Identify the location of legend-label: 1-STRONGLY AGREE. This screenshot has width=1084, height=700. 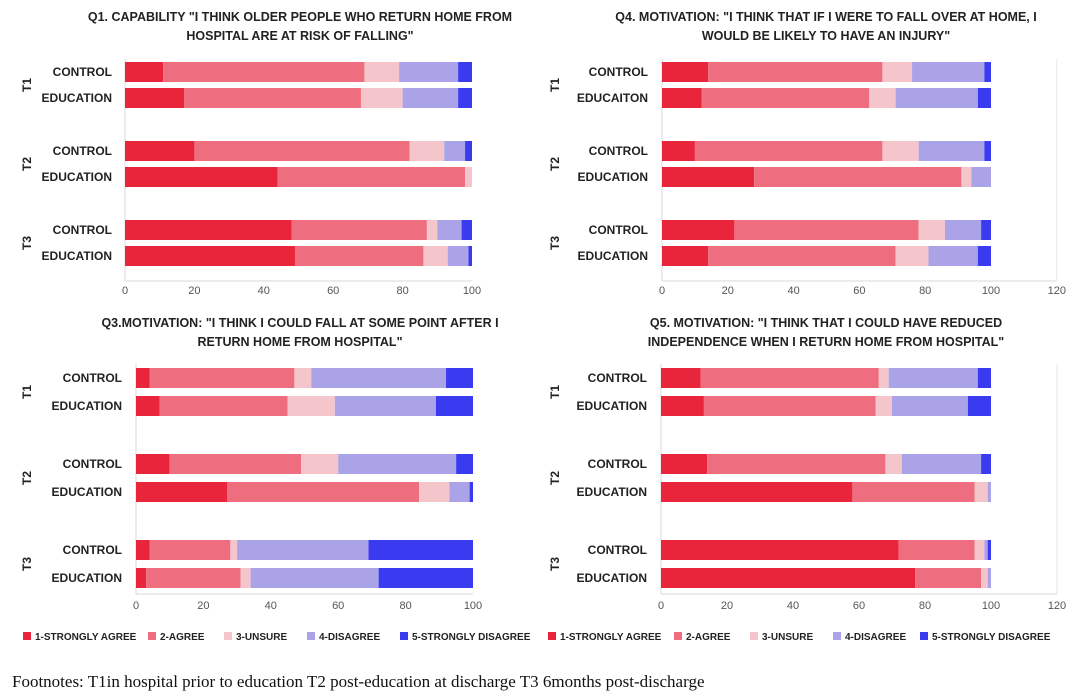
(611, 637).